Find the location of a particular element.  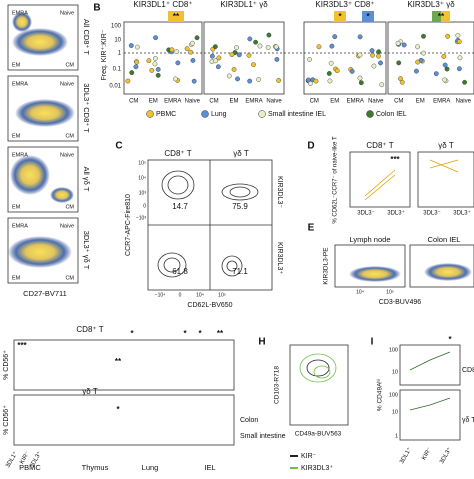

legend-label: Small intestine IEL is located at coordinates (297, 114).